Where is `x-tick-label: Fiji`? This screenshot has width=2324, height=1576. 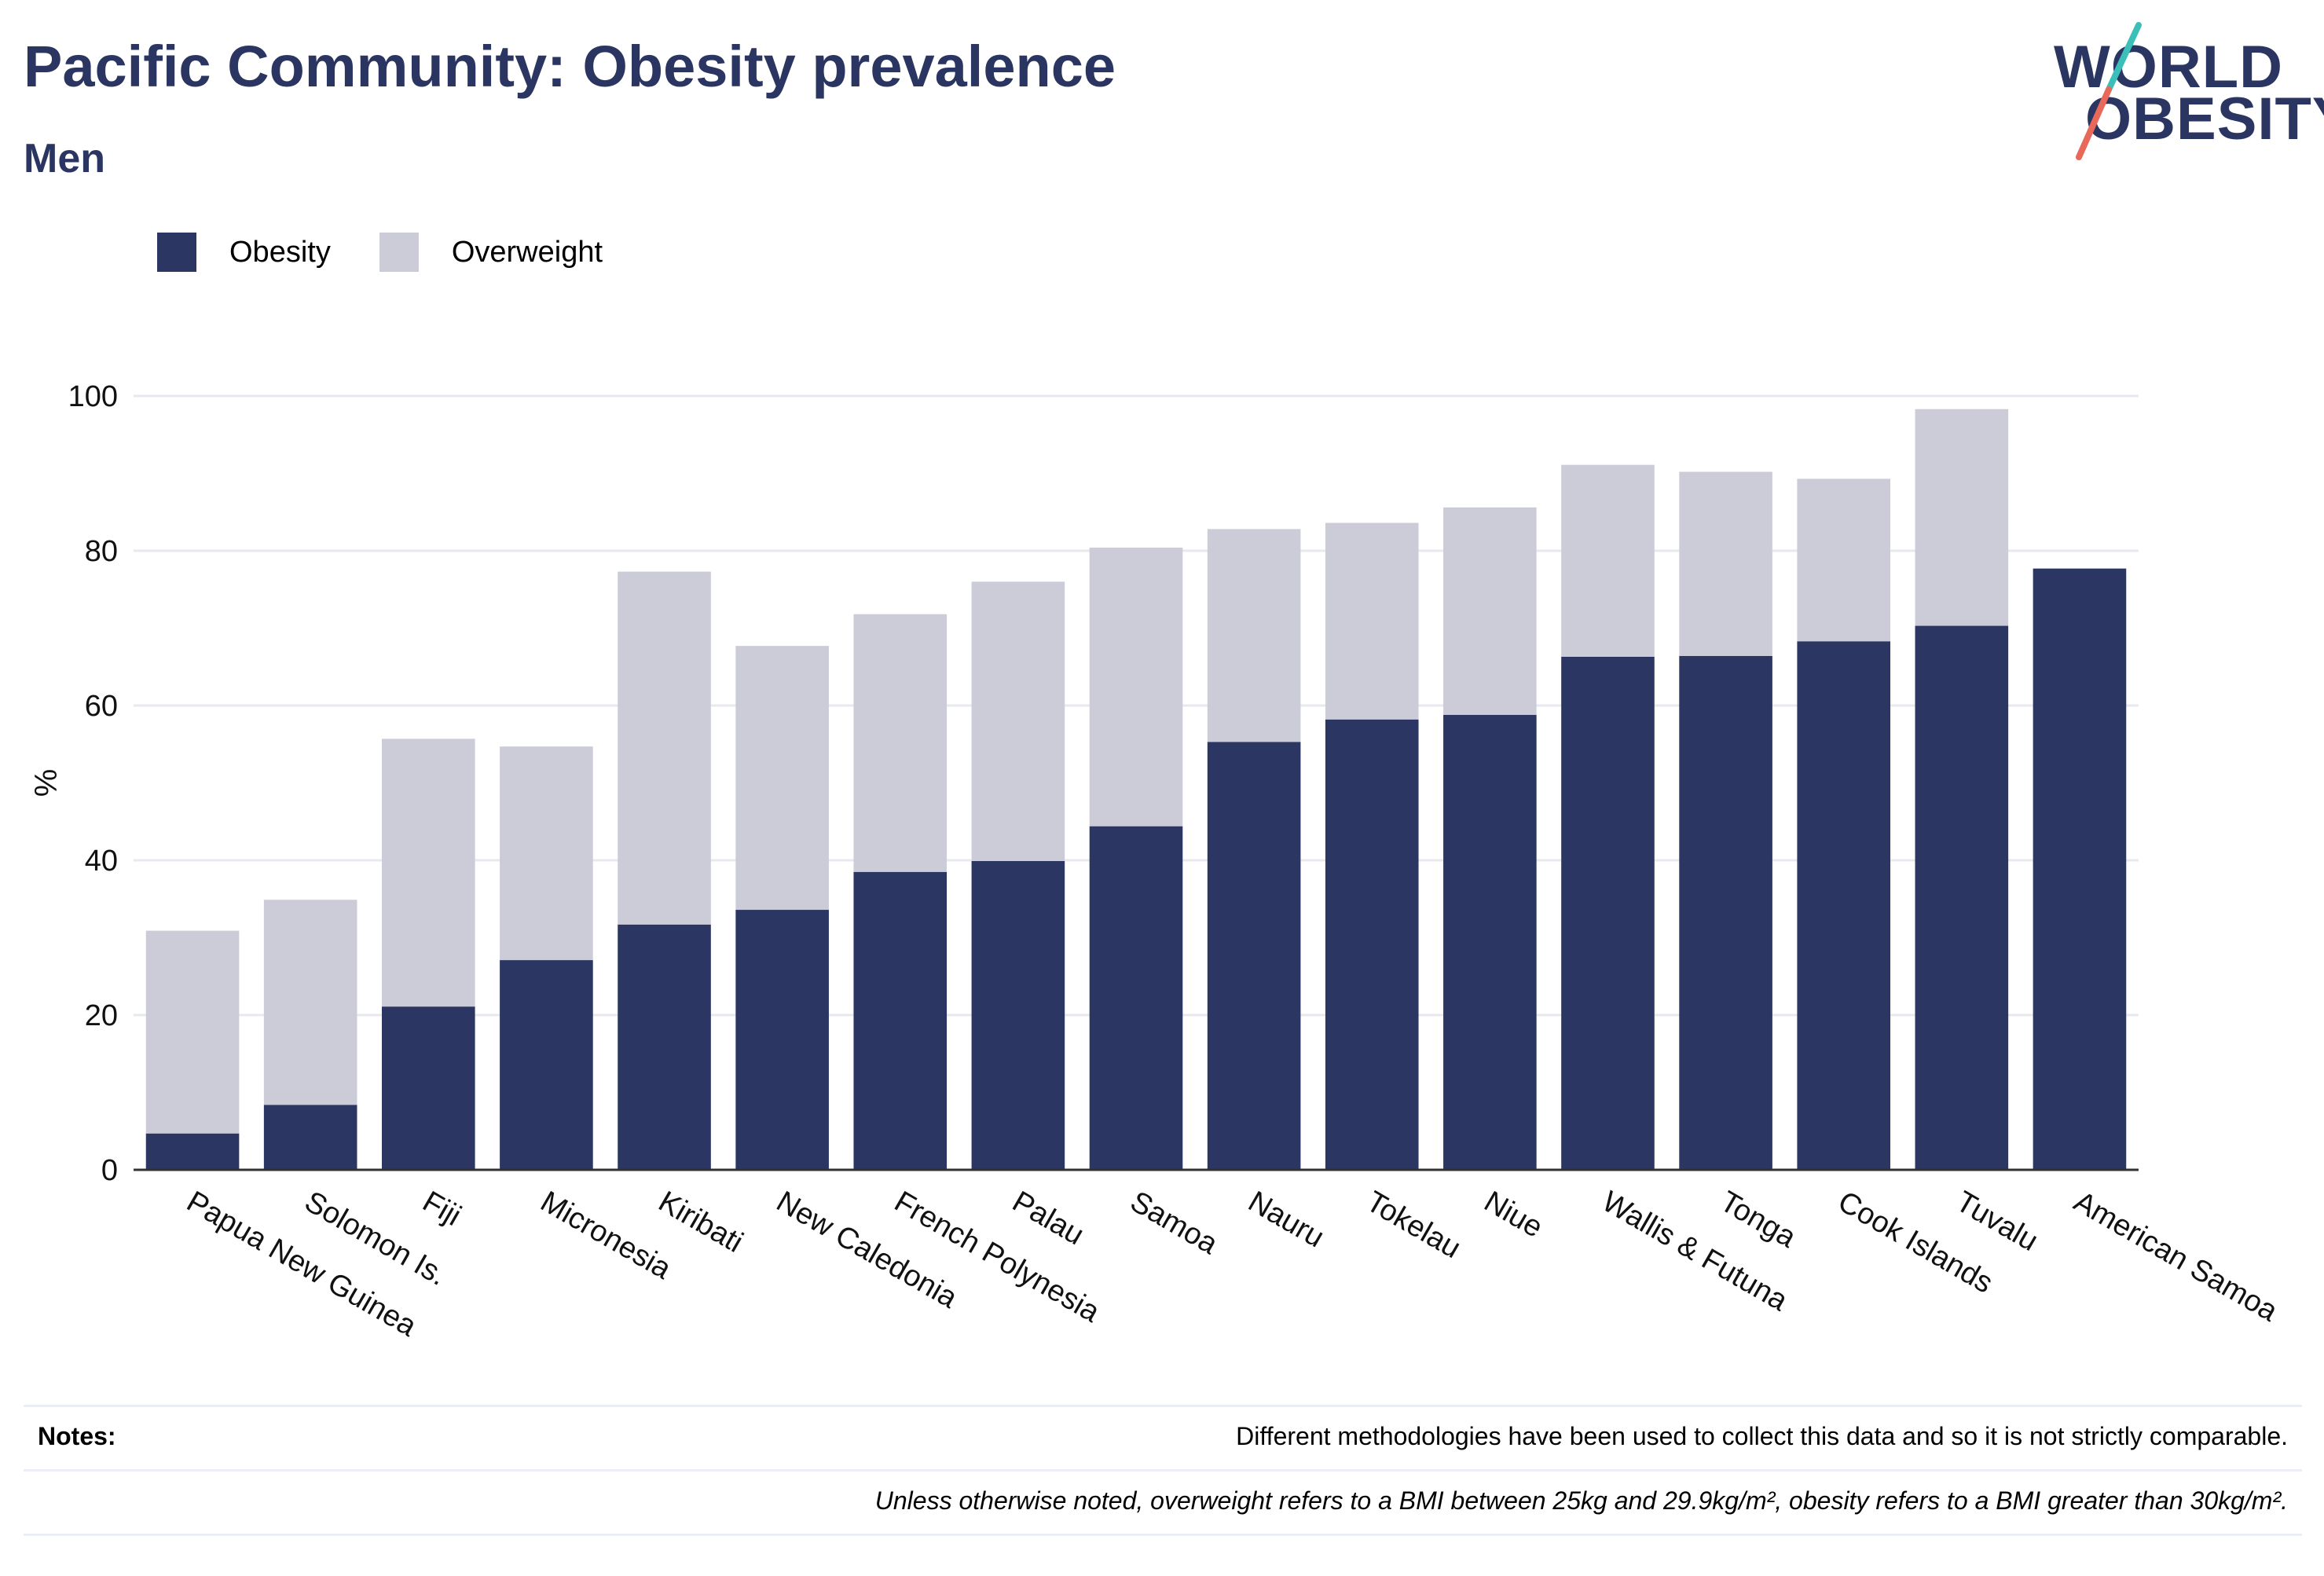
x-tick-label: Fiji is located at coordinates (442, 1209).